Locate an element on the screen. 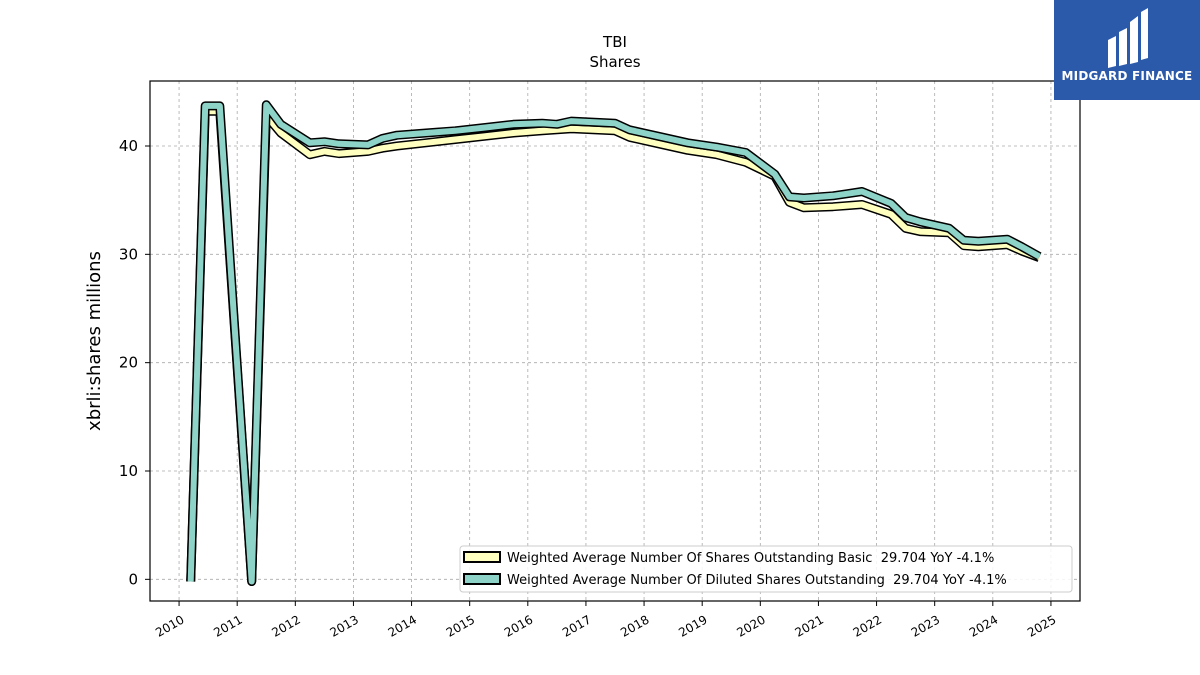  x-tick-label: 2010 is located at coordinates (169, 625).